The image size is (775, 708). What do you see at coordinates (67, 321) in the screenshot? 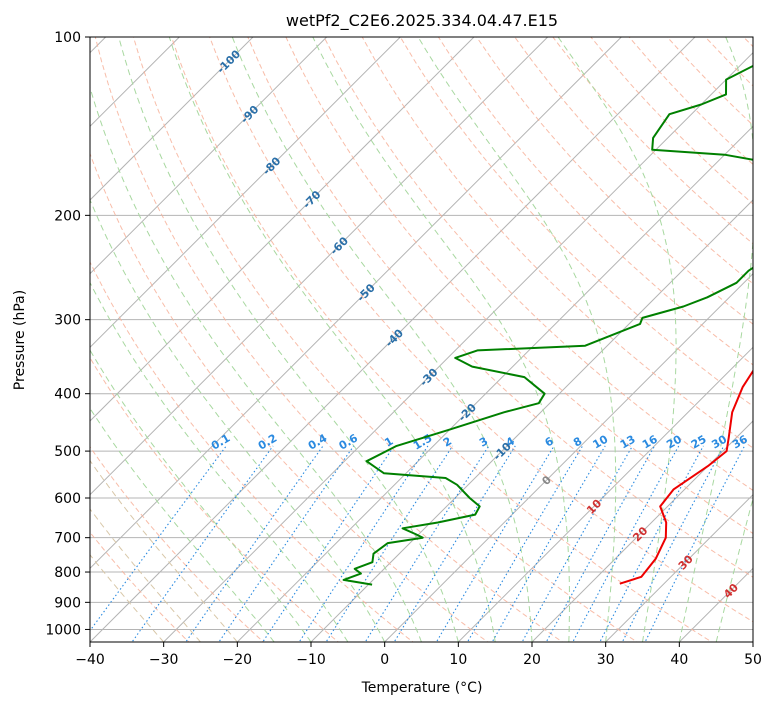
I see `y-tick-label: 300` at bounding box center [67, 321].